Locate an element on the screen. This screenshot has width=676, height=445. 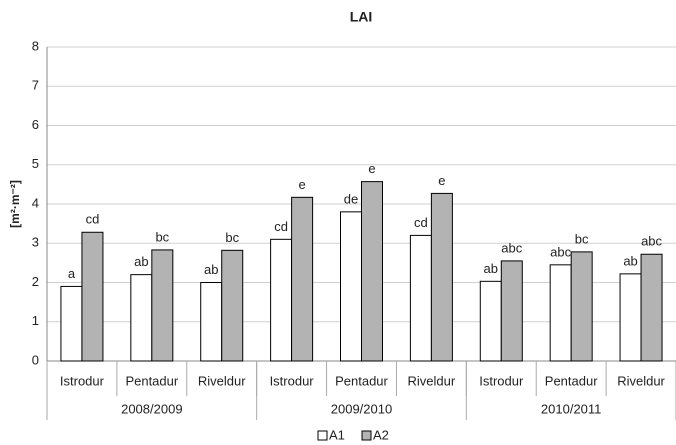
y-tick-label: 0 is located at coordinates (35, 359).